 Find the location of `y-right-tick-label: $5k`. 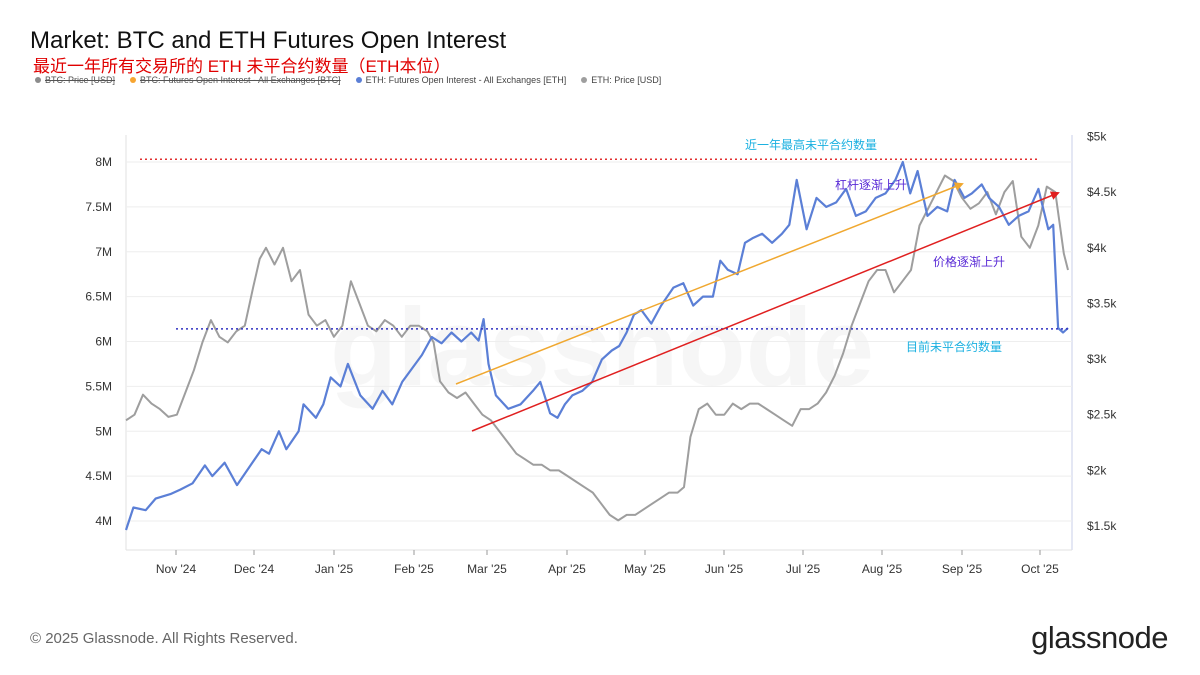

y-right-tick-label: $5k is located at coordinates (1097, 137).